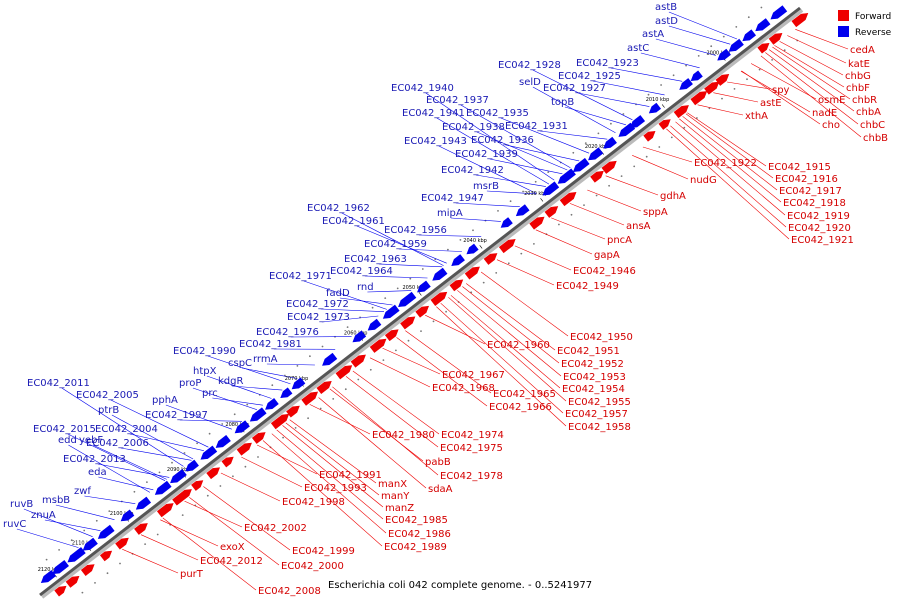 This screenshot has height=600, width=900. I want to click on reverse-gene-label: ruvC, so click(14, 524).